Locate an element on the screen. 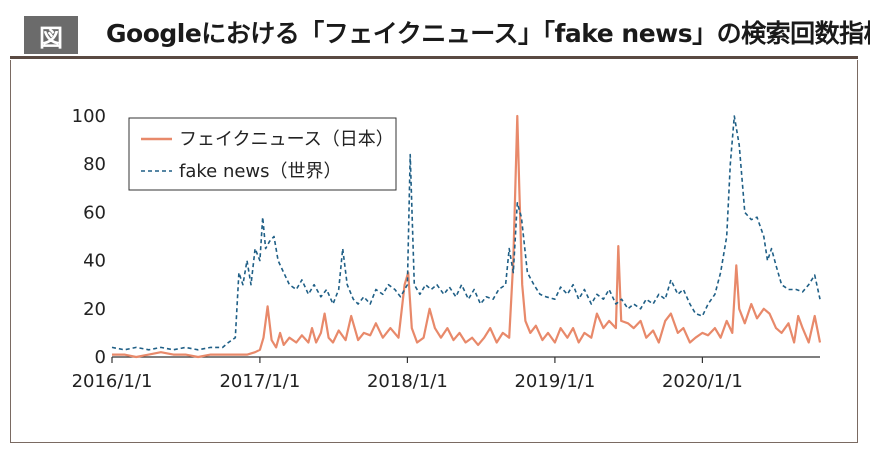  y-tick-label: 40 is located at coordinates (94, 261).